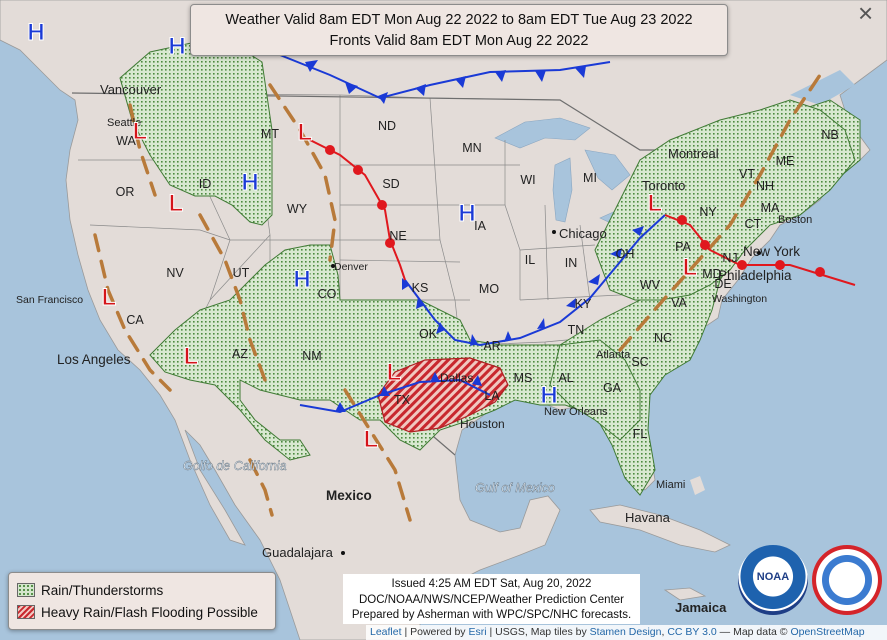 The height and width of the screenshot is (640, 887). I want to click on hudson-bay-area, so click(822, 87).